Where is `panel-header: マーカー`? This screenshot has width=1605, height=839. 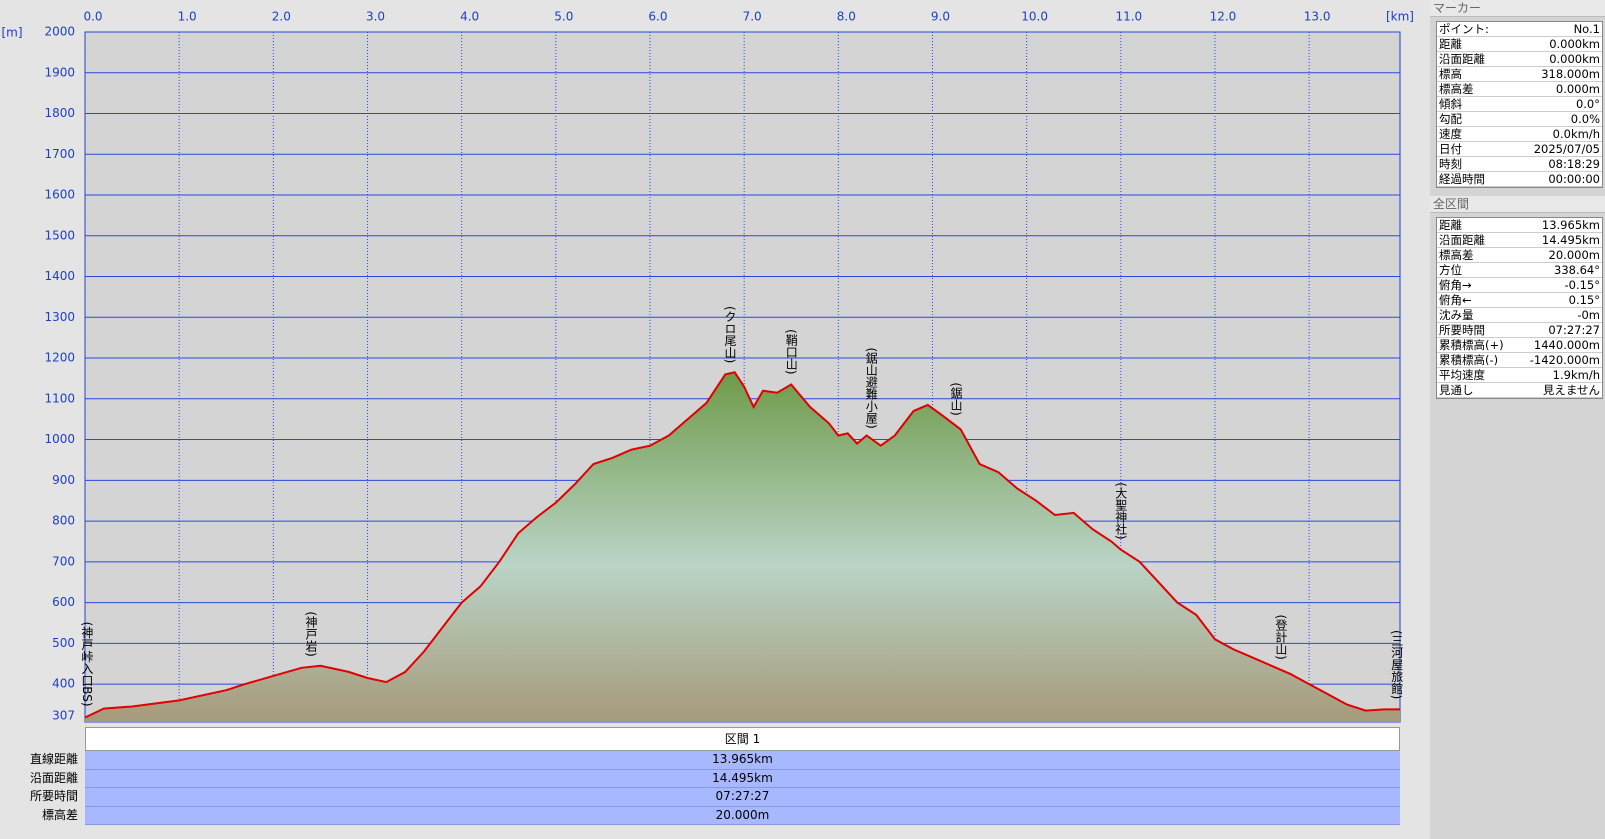
panel-header: マーカー is located at coordinates (1517, 8).